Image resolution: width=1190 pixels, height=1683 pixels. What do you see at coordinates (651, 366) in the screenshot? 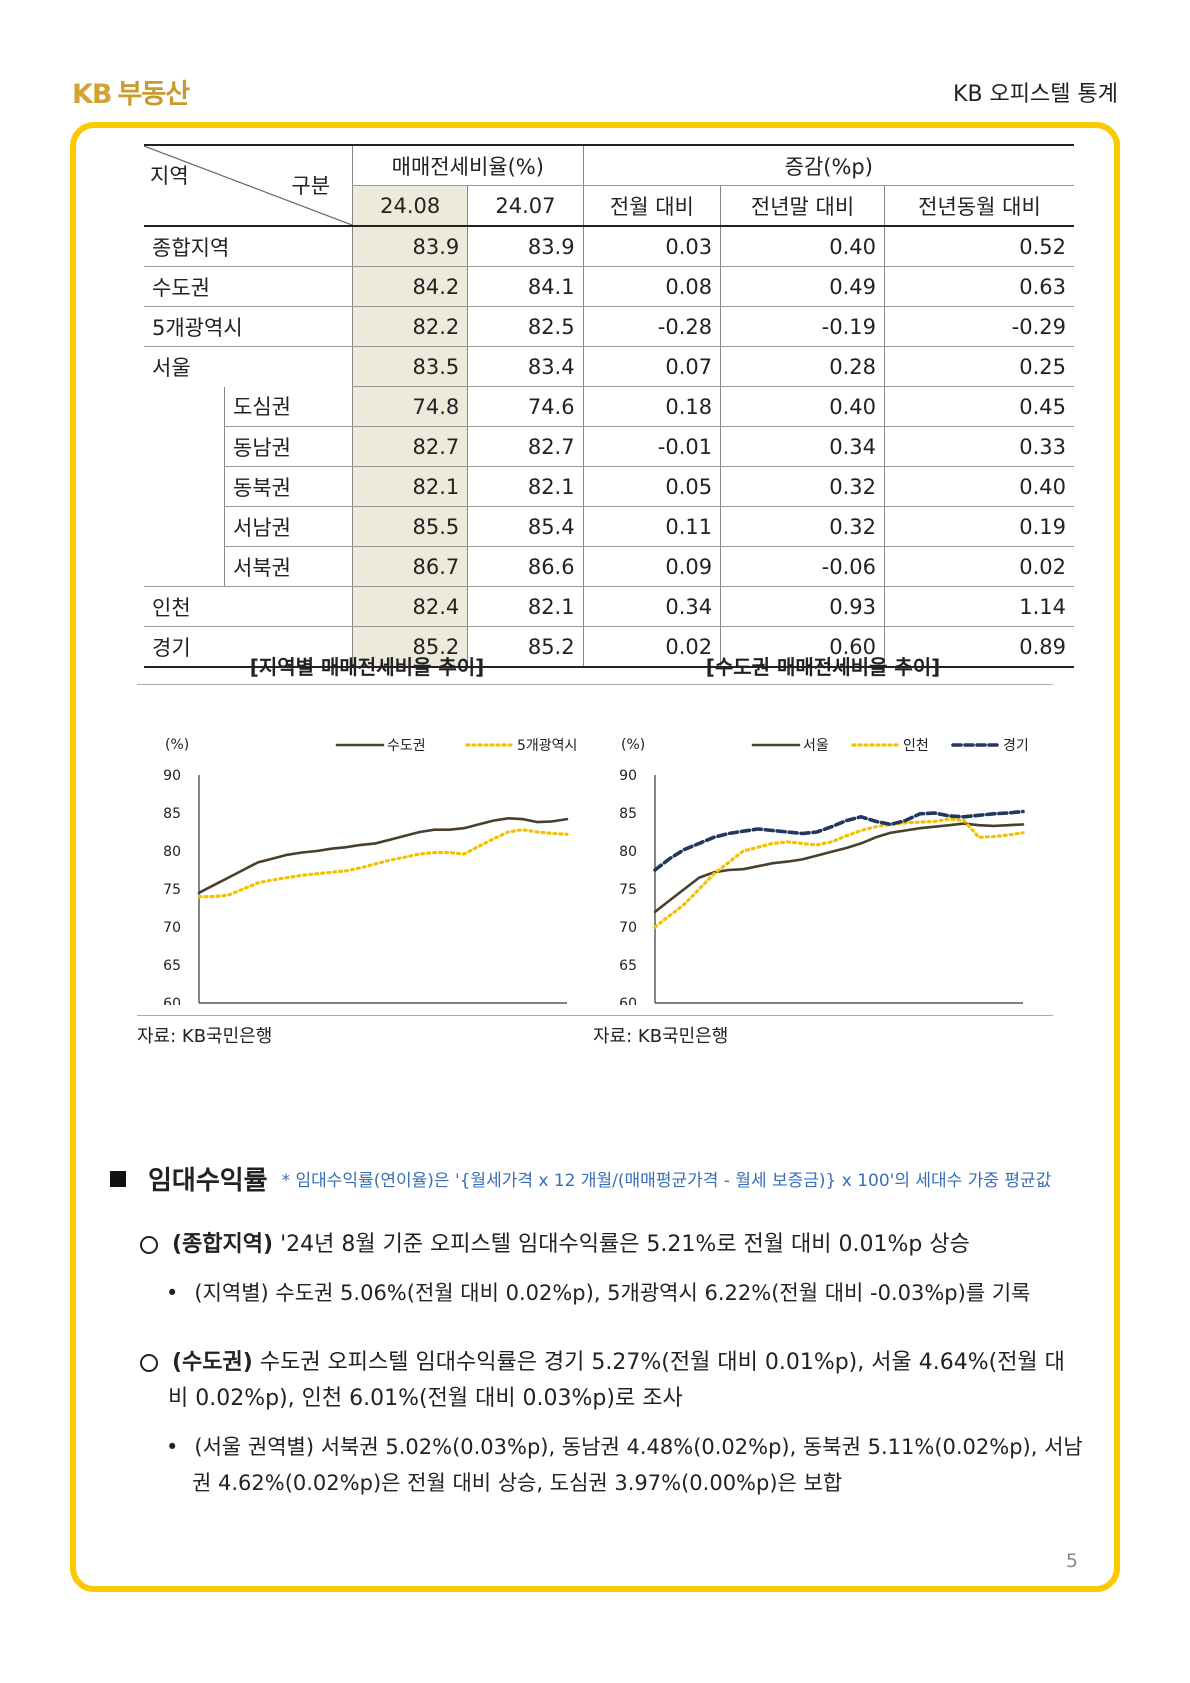
I see `value-cell: 0.07` at bounding box center [651, 366].